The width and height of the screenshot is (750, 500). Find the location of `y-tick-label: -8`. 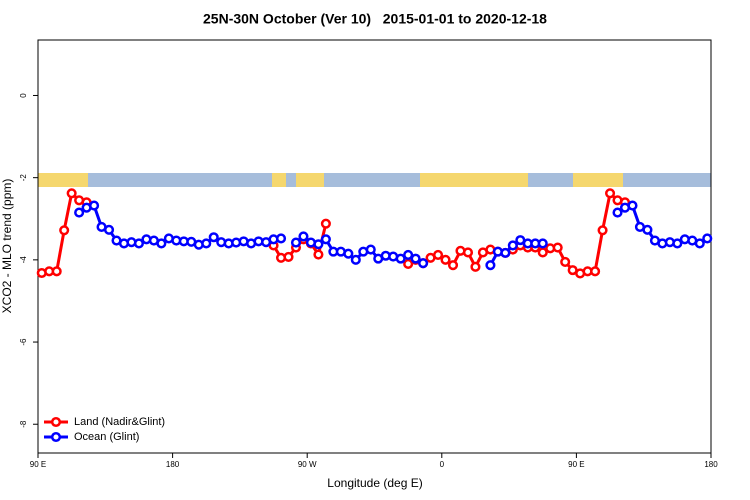

y-tick-label: -8 is located at coordinates (23, 424).